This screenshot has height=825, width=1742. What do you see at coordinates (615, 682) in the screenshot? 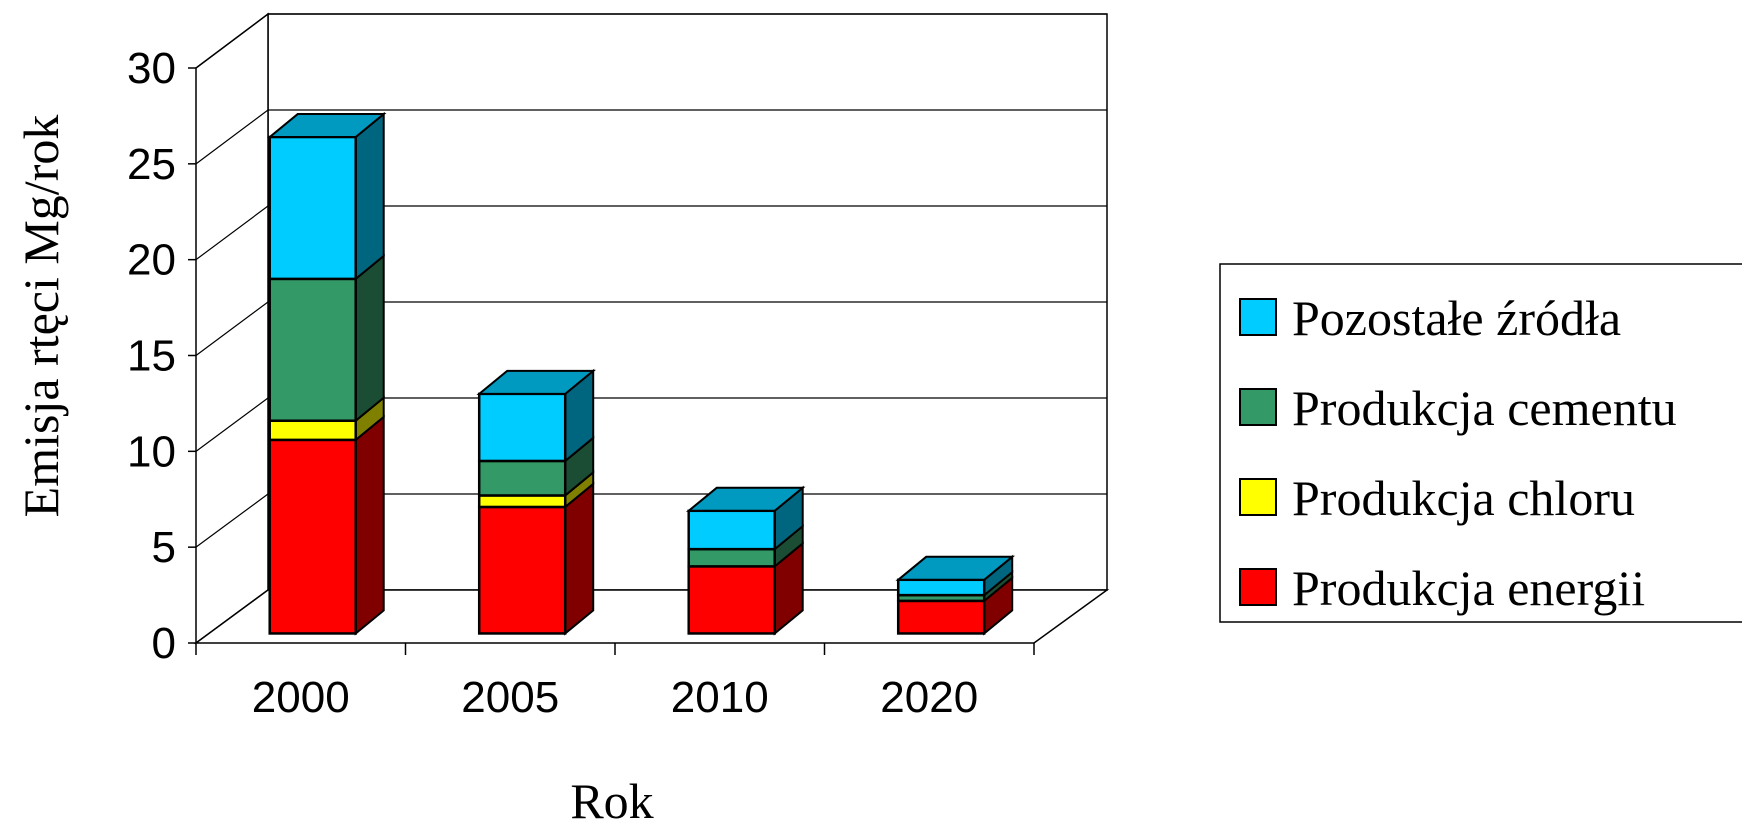
I see `x-axis-ticks: 2000 2005 2010 2020` at bounding box center [615, 682].